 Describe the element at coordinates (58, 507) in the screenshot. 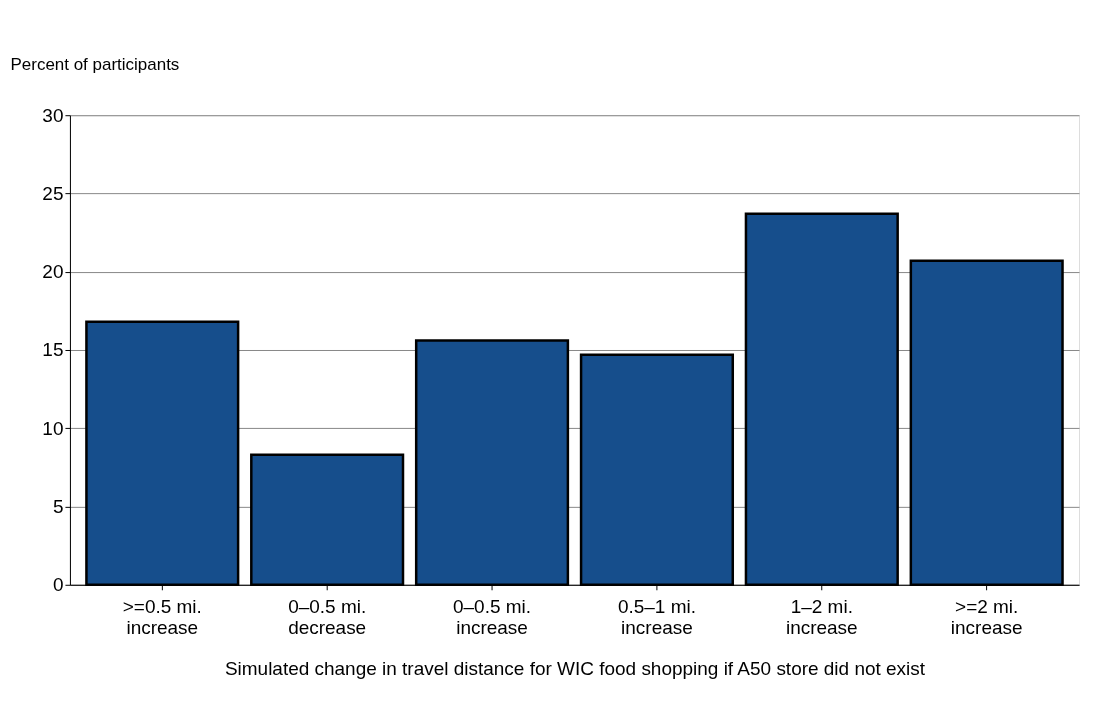

I see `y-tick-label: 5` at that location.